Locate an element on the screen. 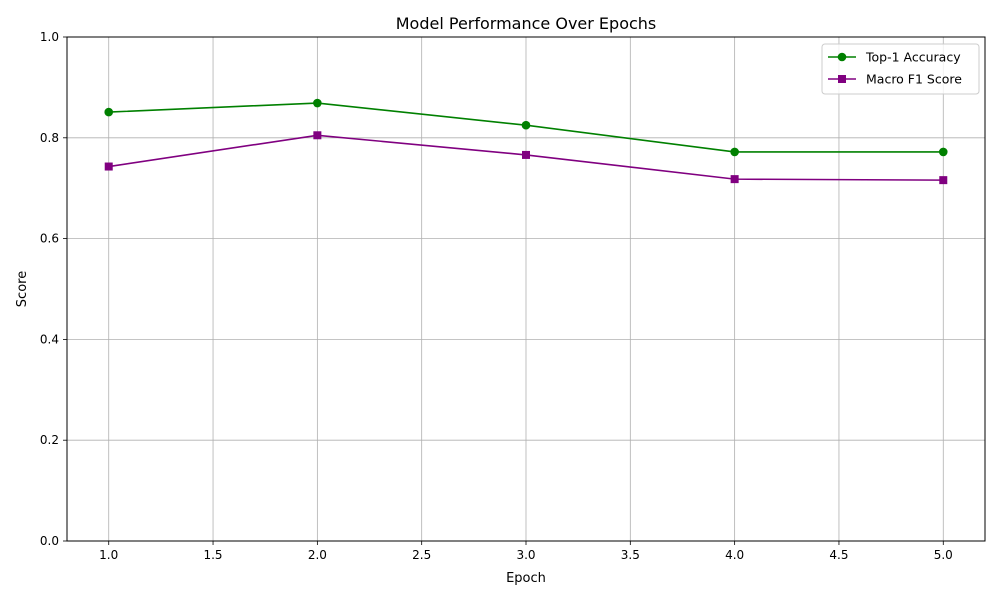  x-tick-label: 5.0 is located at coordinates (943, 555).